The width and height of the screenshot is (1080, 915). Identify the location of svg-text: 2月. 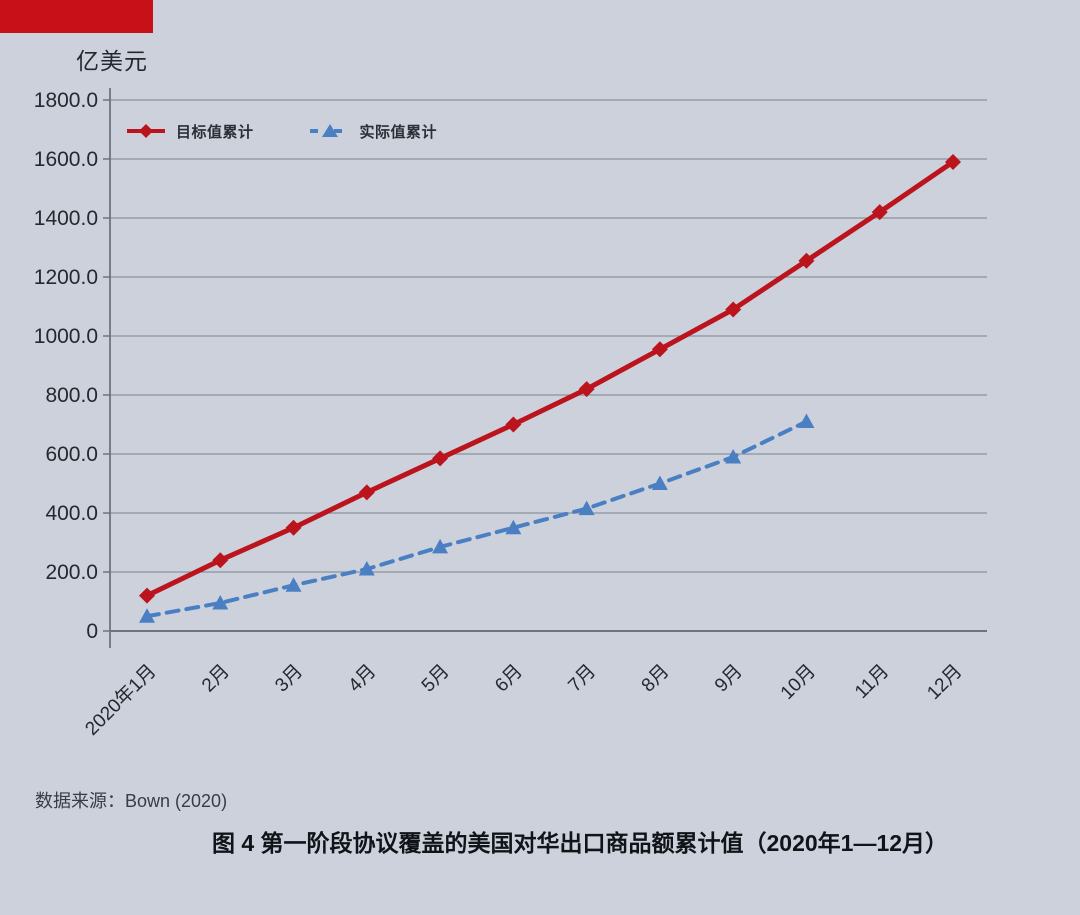
(216, 679).